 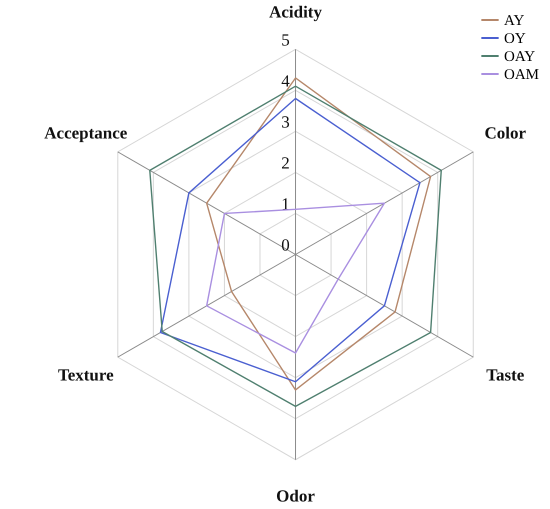 I want to click on y-tick-label: 0, so click(x=285, y=245).